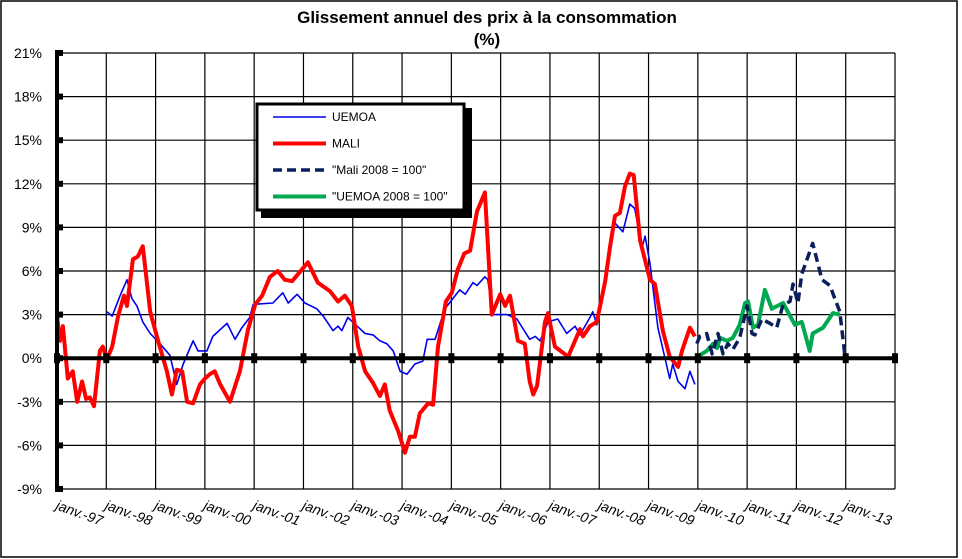 The image size is (962, 559). Describe the element at coordinates (360, 157) in the screenshot. I see `legend-box` at that location.